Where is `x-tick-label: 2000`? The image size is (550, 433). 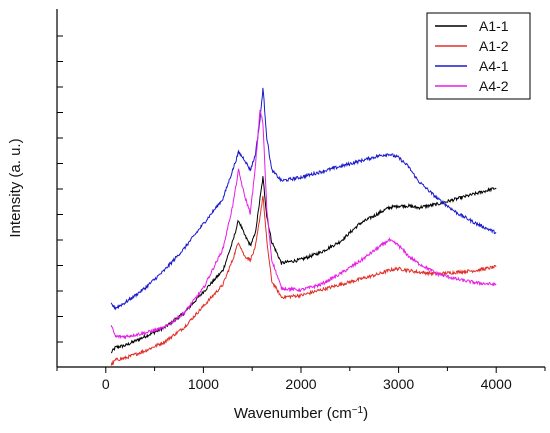
x-tick-label: 2000 is located at coordinates (300, 384).